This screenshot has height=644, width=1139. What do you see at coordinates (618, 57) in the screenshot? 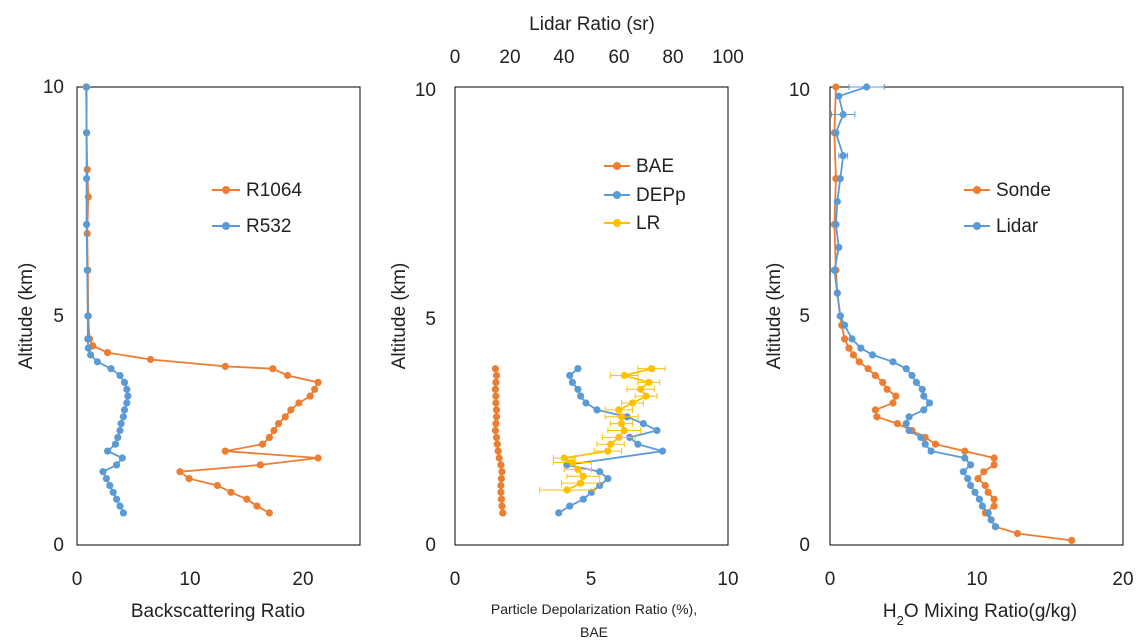
I see `p2-x2tick-3: 60` at bounding box center [618, 57].